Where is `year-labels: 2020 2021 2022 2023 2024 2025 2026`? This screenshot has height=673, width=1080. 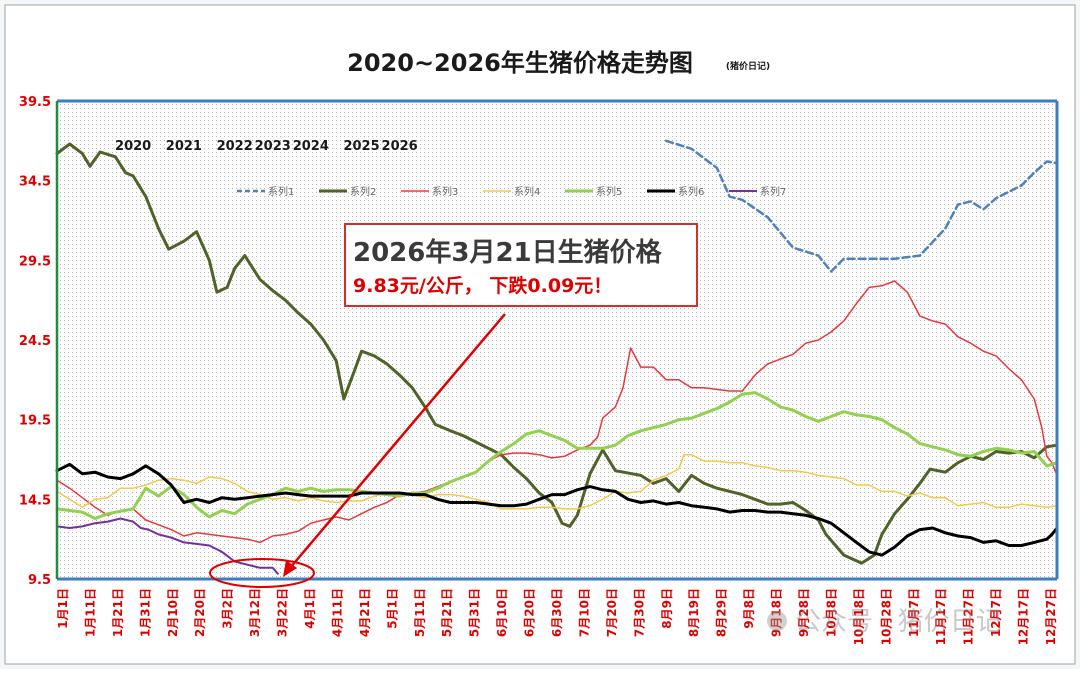 year-labels: 2020 2021 2022 2023 2024 2025 2026 is located at coordinates (266, 146).